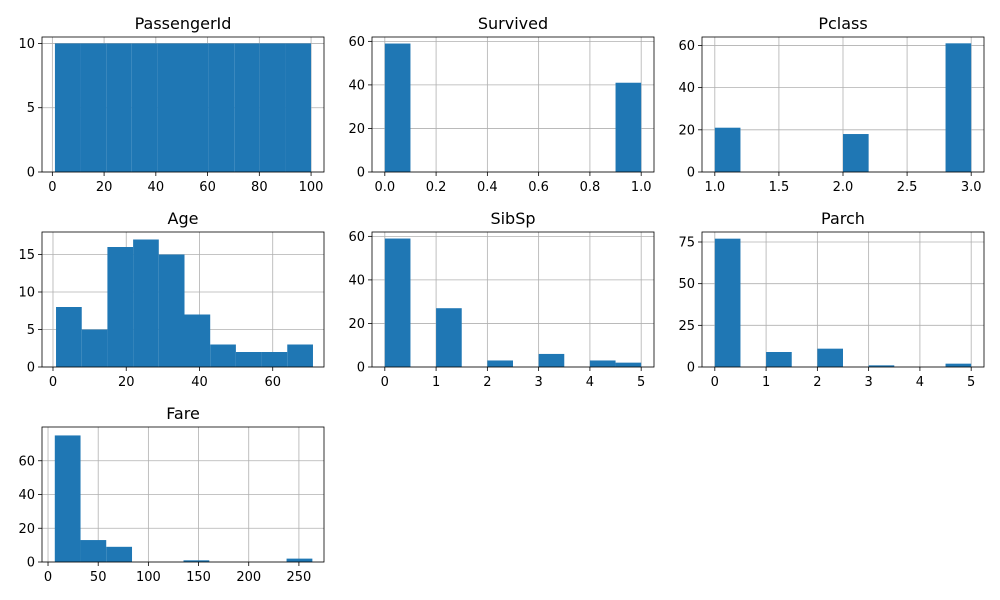 Image resolution: width=1000 pixels, height=600 pixels. I want to click on y-tick-label: 10, so click(26, 44).